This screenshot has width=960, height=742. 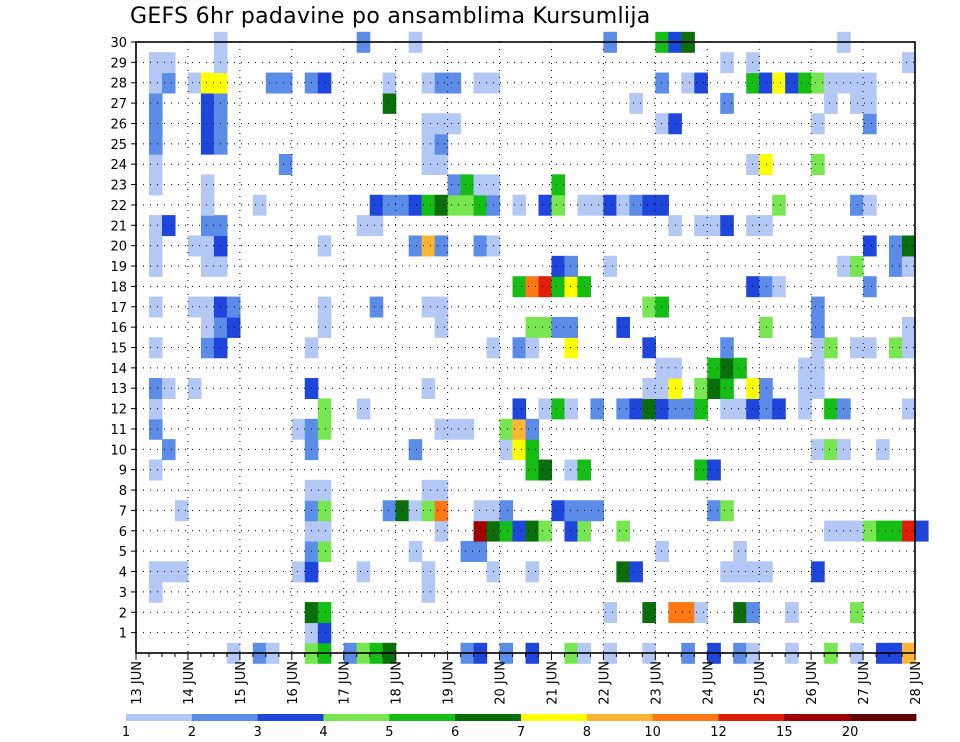 I want to click on x-tick-label: 24 JUN, so click(x=708, y=683).